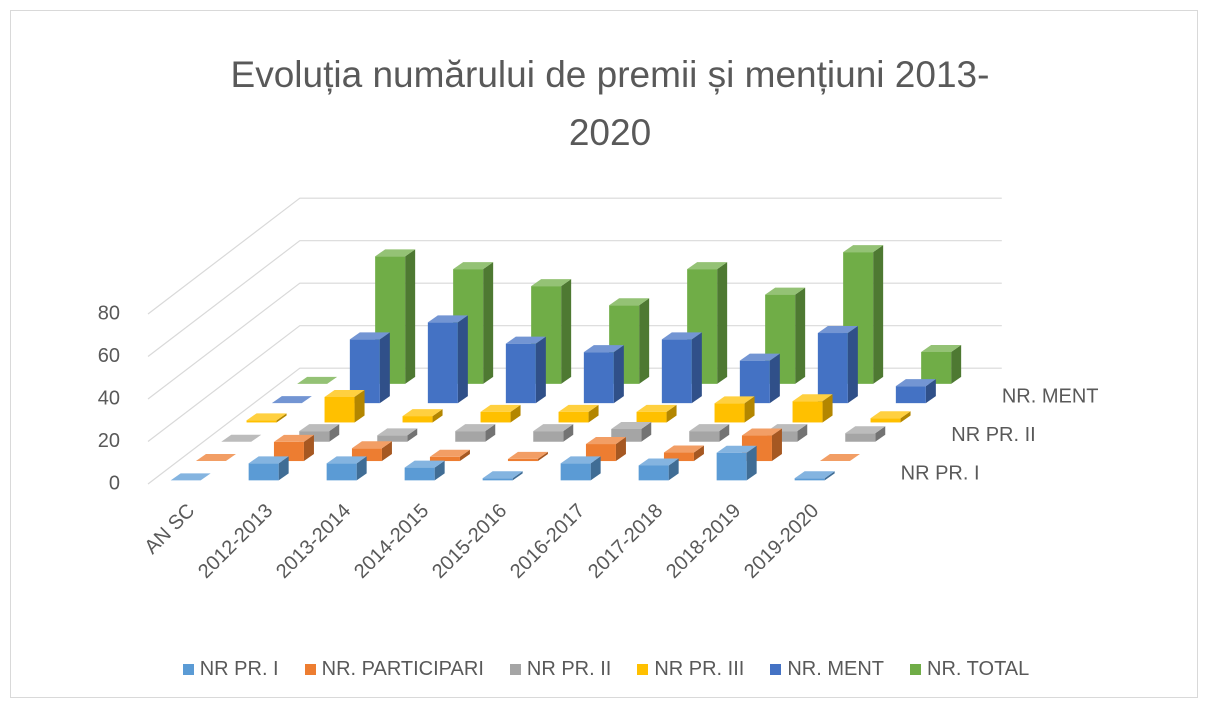 This screenshot has height=713, width=1212. Describe the element at coordinates (391, 541) in the screenshot. I see `x-tick-label: 2014-2015` at that location.